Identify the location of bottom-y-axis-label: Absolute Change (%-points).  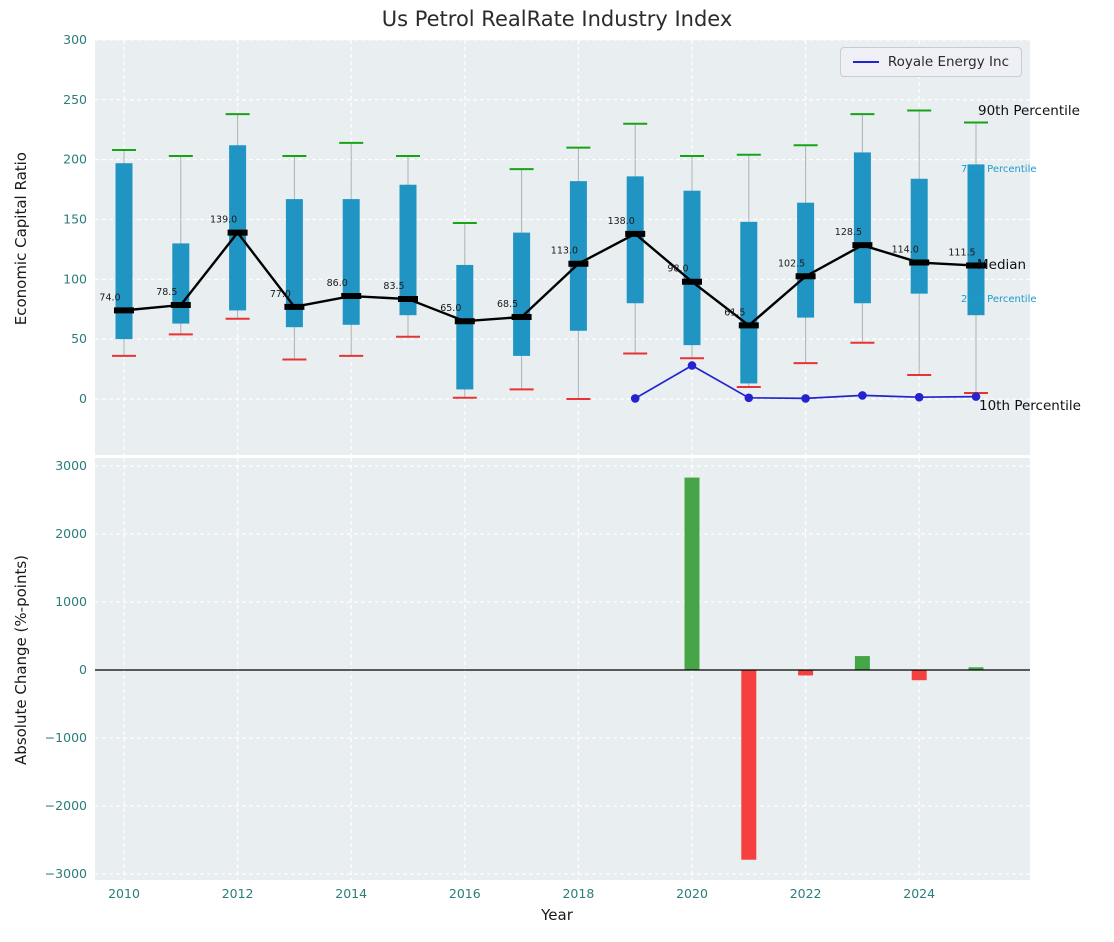
(21, 660).